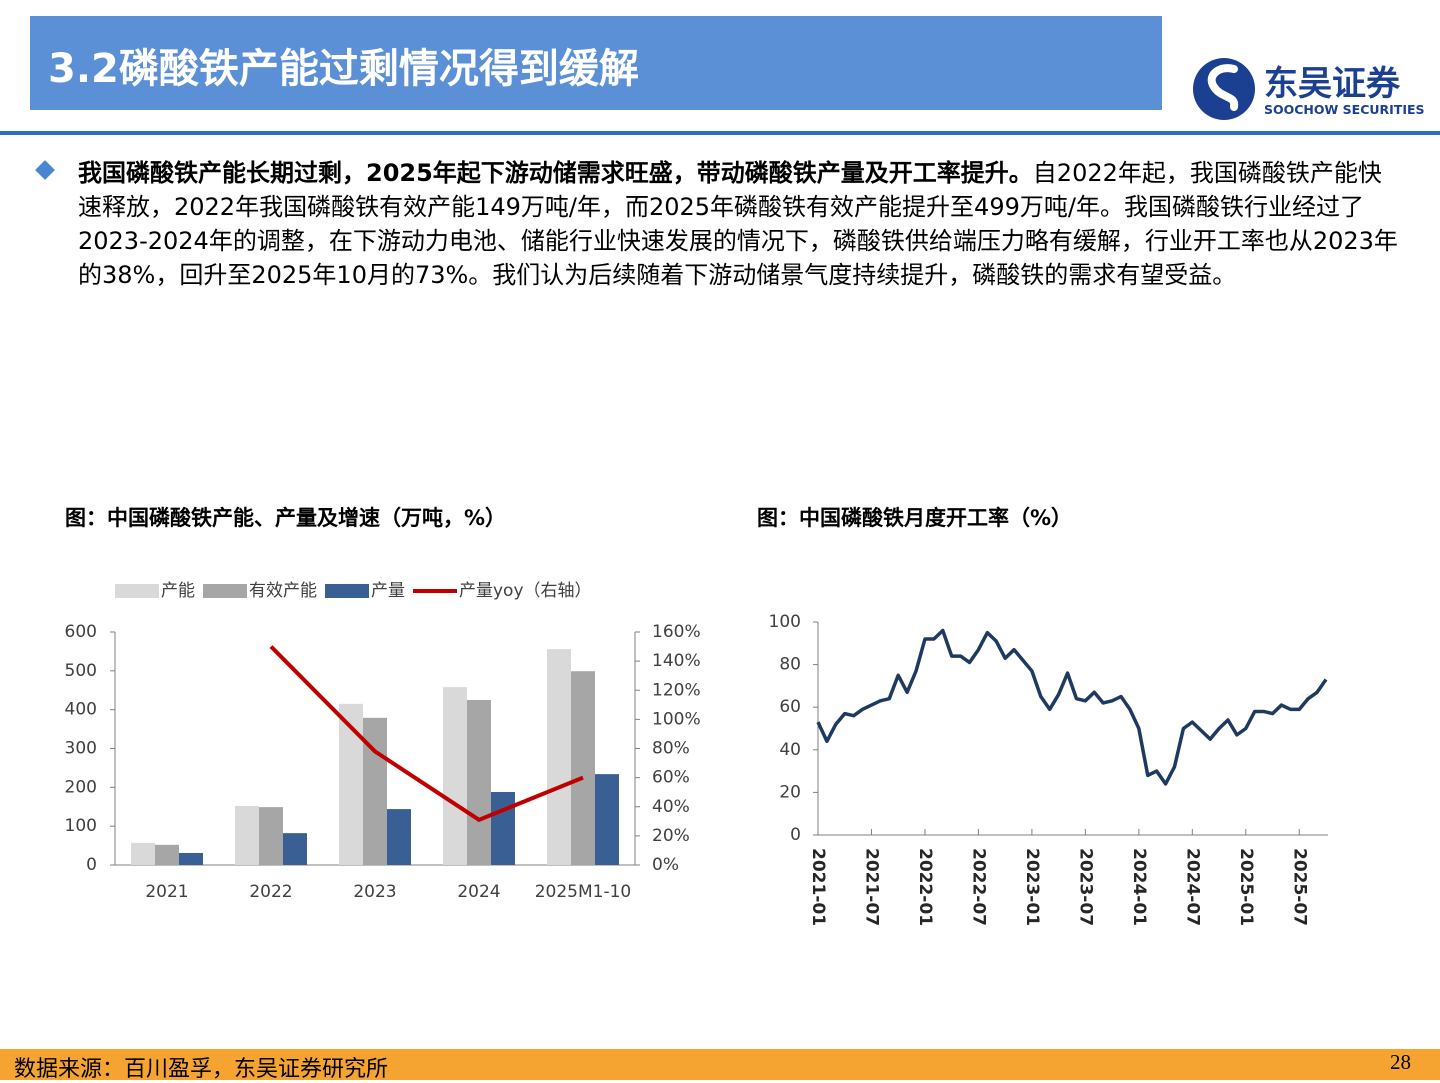  Describe the element at coordinates (1246, 887) in the screenshot. I see `x-tick-label: 2025-01` at that location.